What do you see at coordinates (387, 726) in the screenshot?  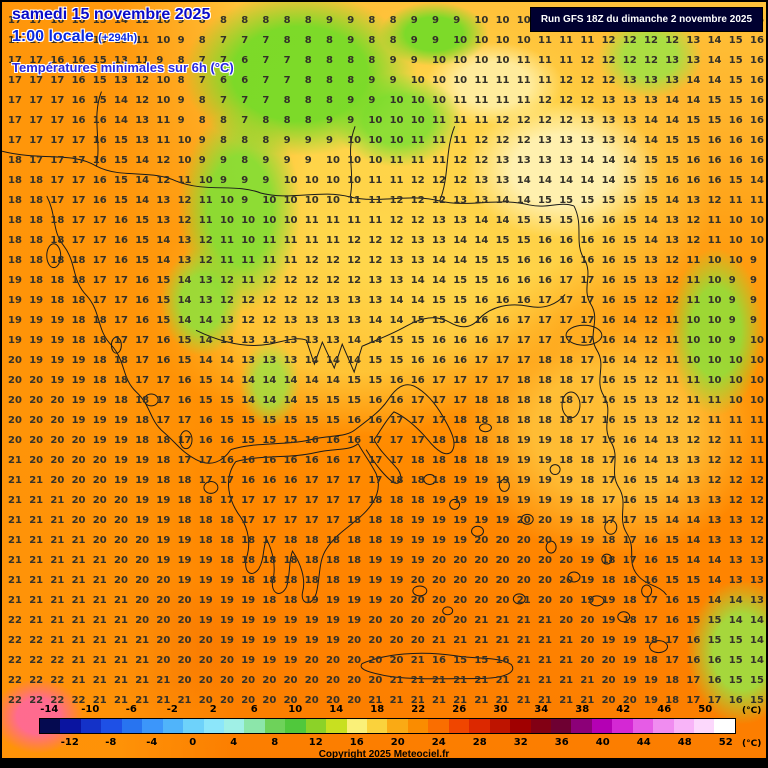 I see `colorbar` at bounding box center [387, 726].